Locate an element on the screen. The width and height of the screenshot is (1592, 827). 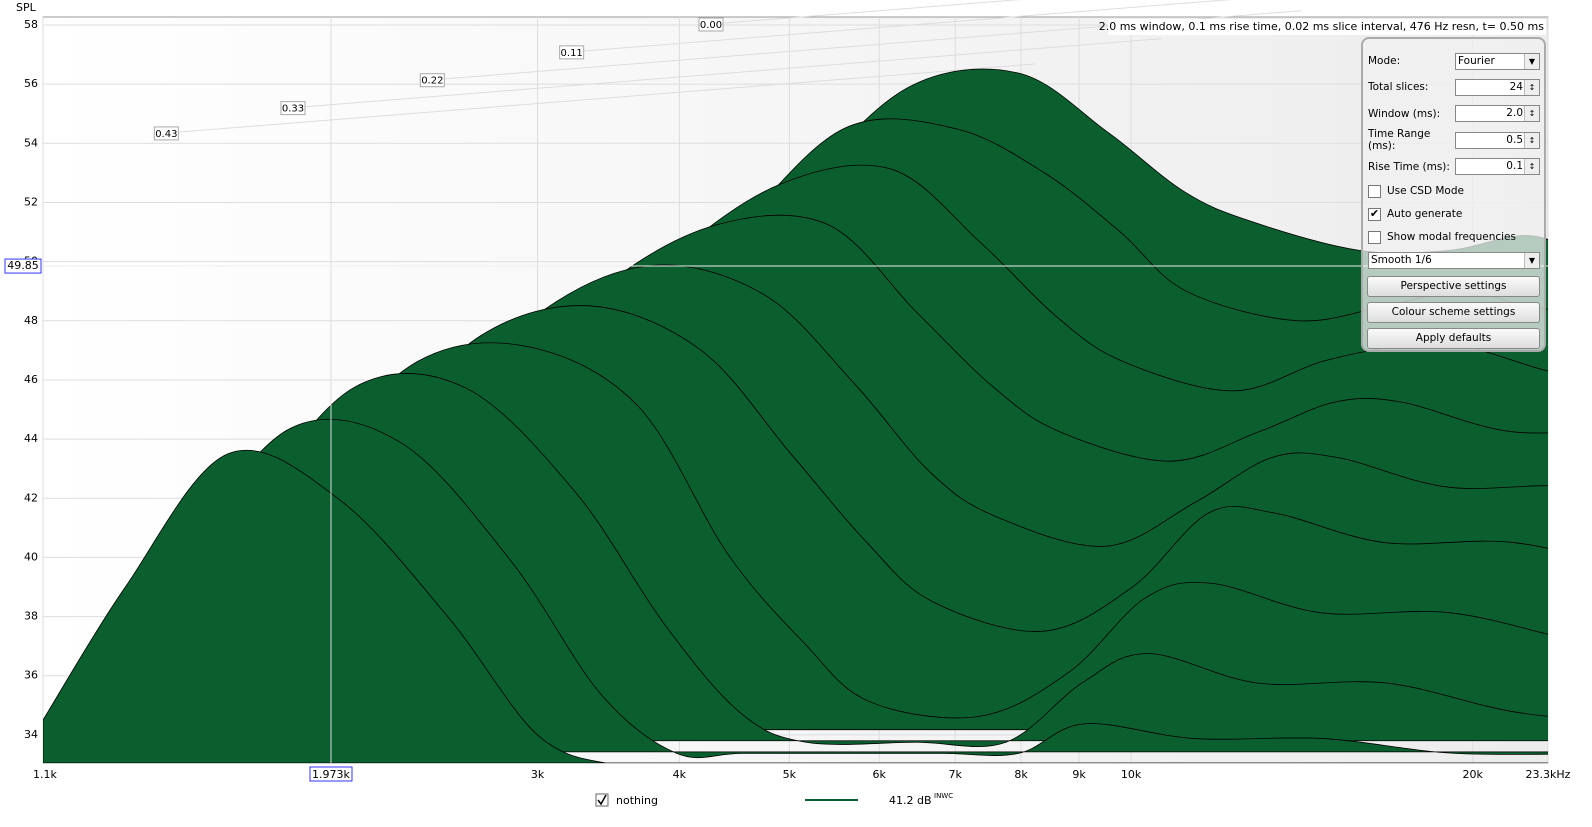
mode-select: Fourier ▼ is located at coordinates (1497, 61).